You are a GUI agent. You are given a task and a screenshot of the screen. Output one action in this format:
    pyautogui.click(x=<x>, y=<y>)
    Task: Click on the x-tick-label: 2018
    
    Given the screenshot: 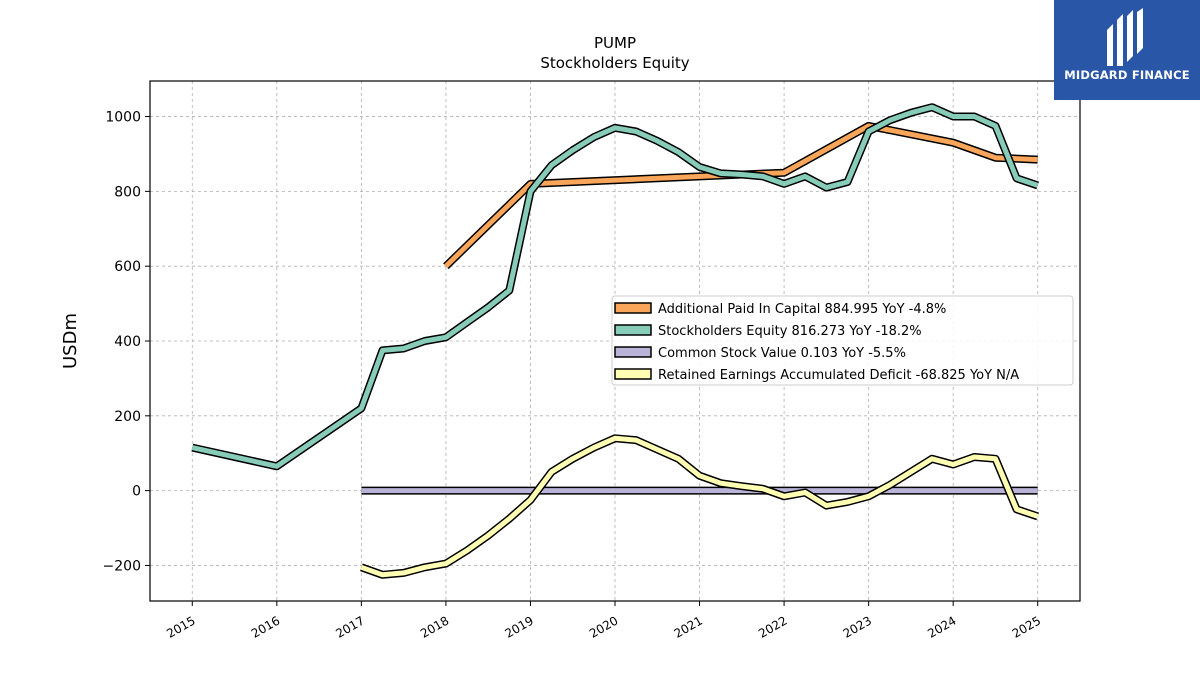 What is the action you would take?
    pyautogui.click(x=434, y=626)
    